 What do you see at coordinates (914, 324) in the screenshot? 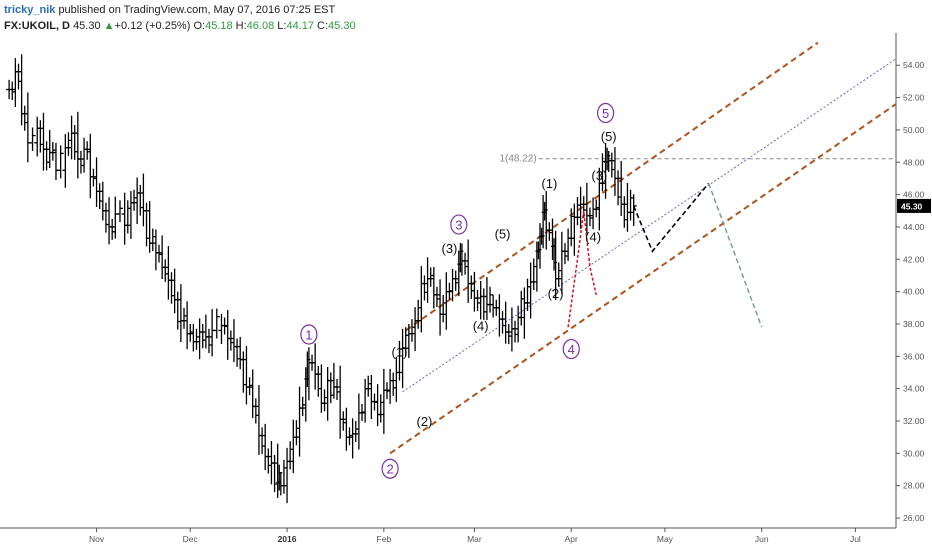
I see `y-tick-label: 38.00` at bounding box center [914, 324].